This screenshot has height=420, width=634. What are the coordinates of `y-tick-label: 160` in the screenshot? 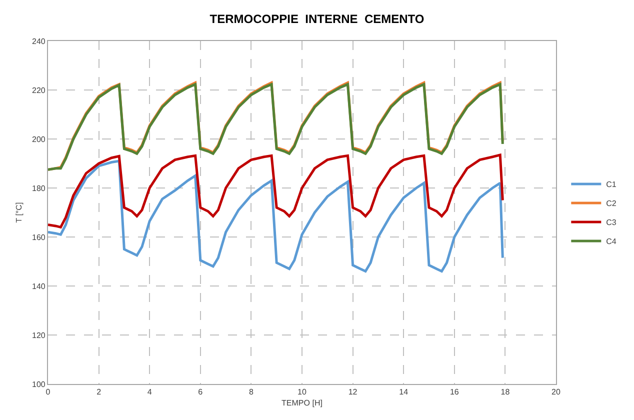 It's located at (39, 237).